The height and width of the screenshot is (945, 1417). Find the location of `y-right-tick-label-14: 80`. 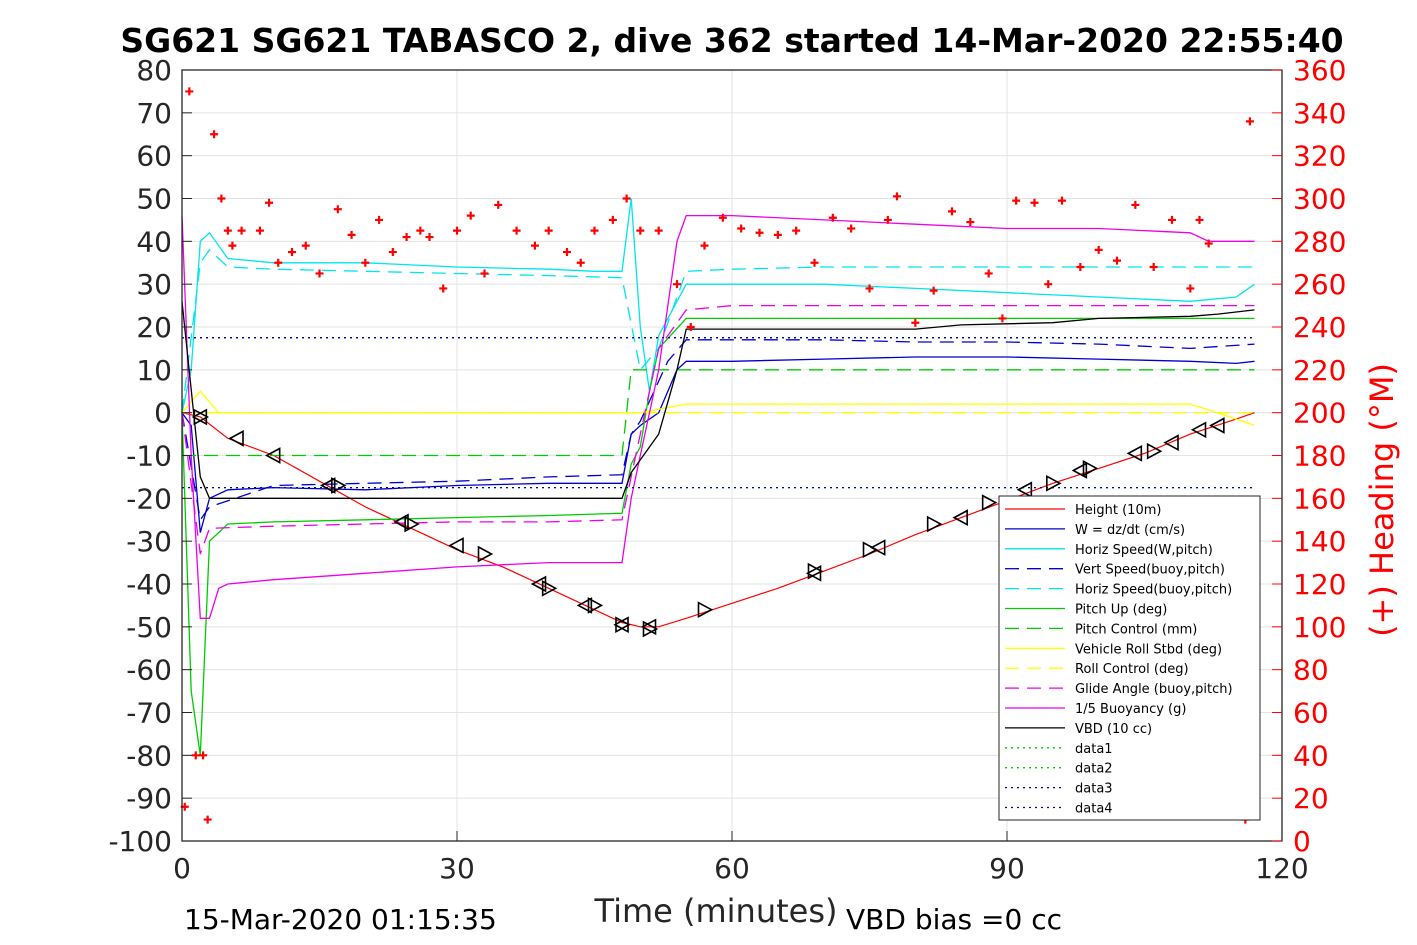

y-right-tick-label-14: 80 is located at coordinates (1311, 670).